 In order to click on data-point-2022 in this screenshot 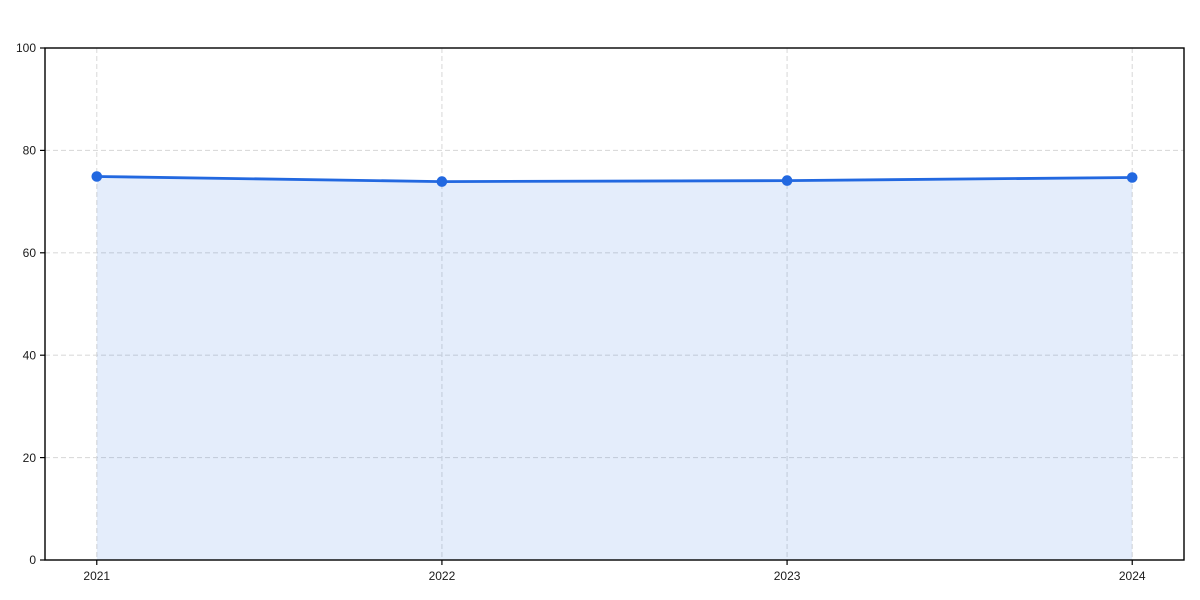, I will do `click(442, 181)`.